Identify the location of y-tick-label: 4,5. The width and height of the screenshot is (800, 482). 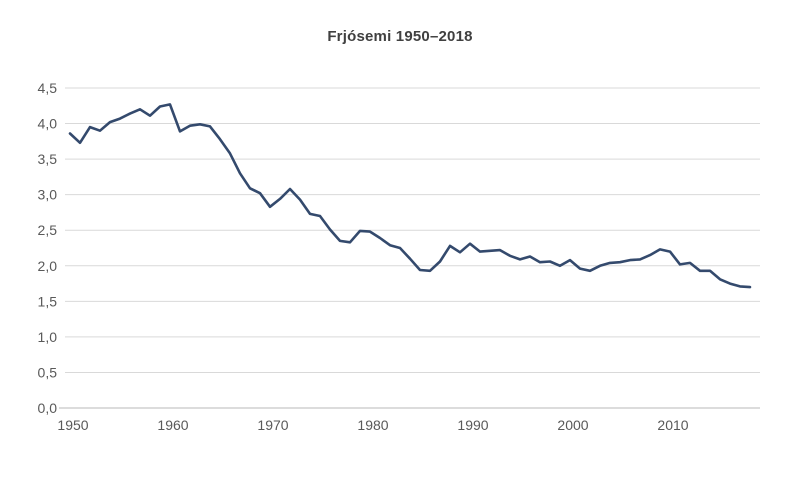
(48, 88).